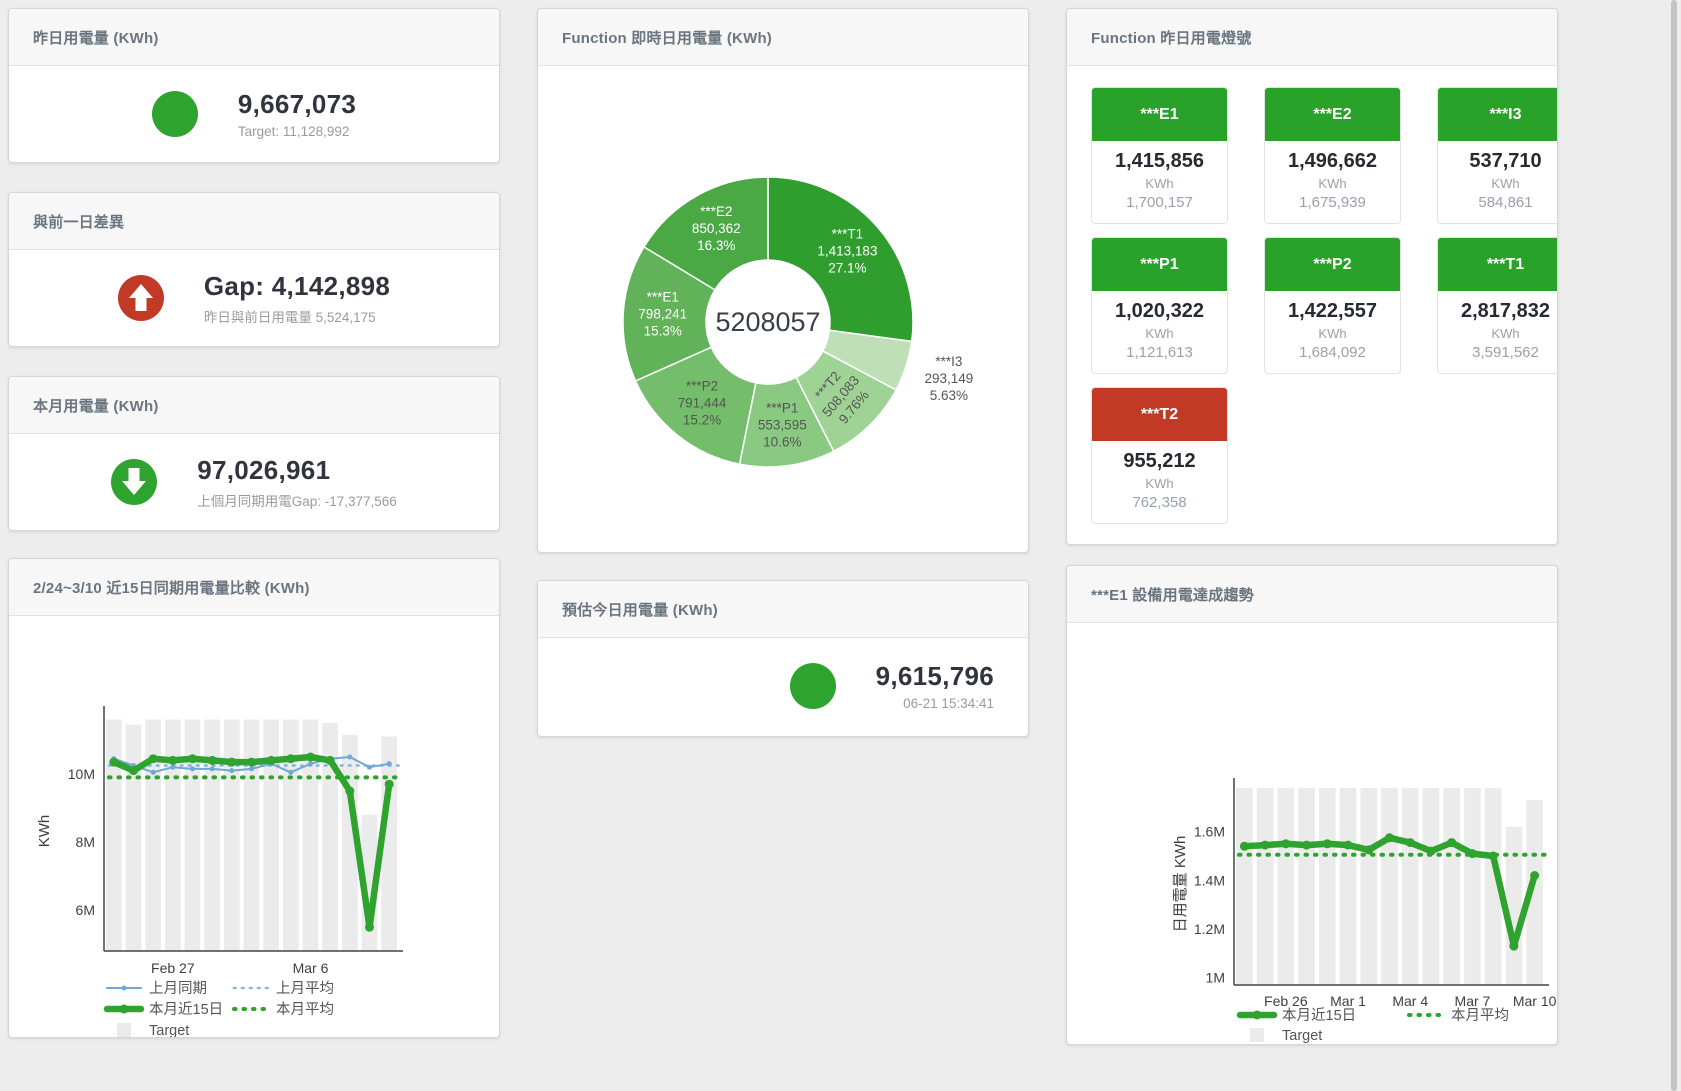 The image size is (1681, 1091). Describe the element at coordinates (311, 968) in the screenshot. I see `svg-text: Mar 6` at that location.